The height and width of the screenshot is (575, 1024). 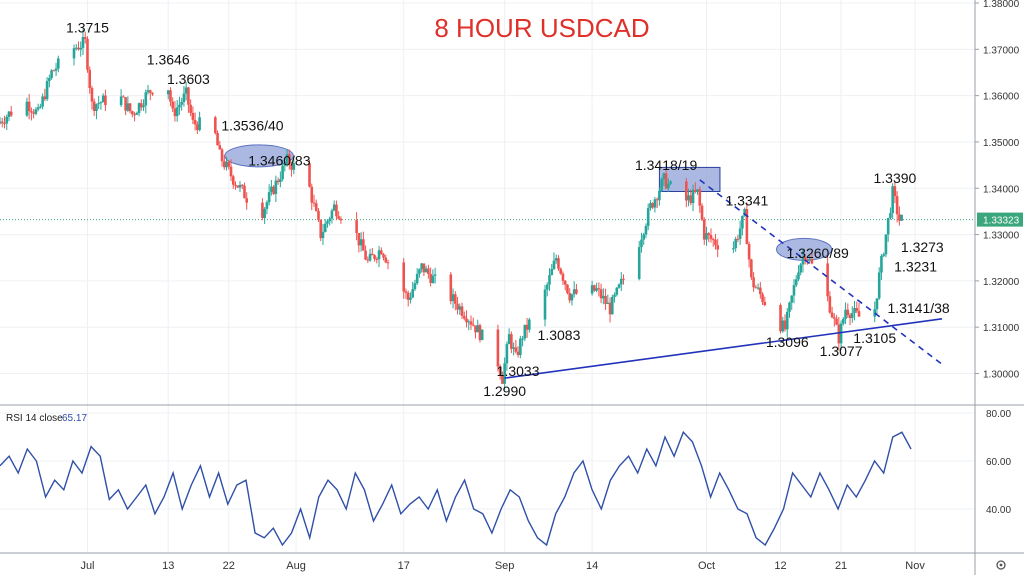 I want to click on settings-icon, so click(x=1001, y=565).